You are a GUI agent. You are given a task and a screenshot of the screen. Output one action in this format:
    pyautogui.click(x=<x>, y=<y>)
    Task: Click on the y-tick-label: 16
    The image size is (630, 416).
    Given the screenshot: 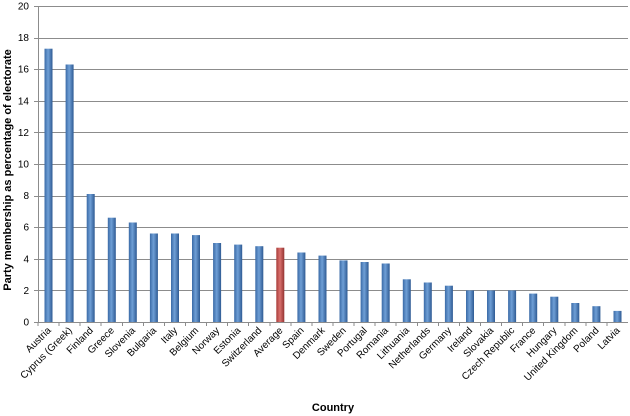 What is the action you would take?
    pyautogui.click(x=24, y=70)
    